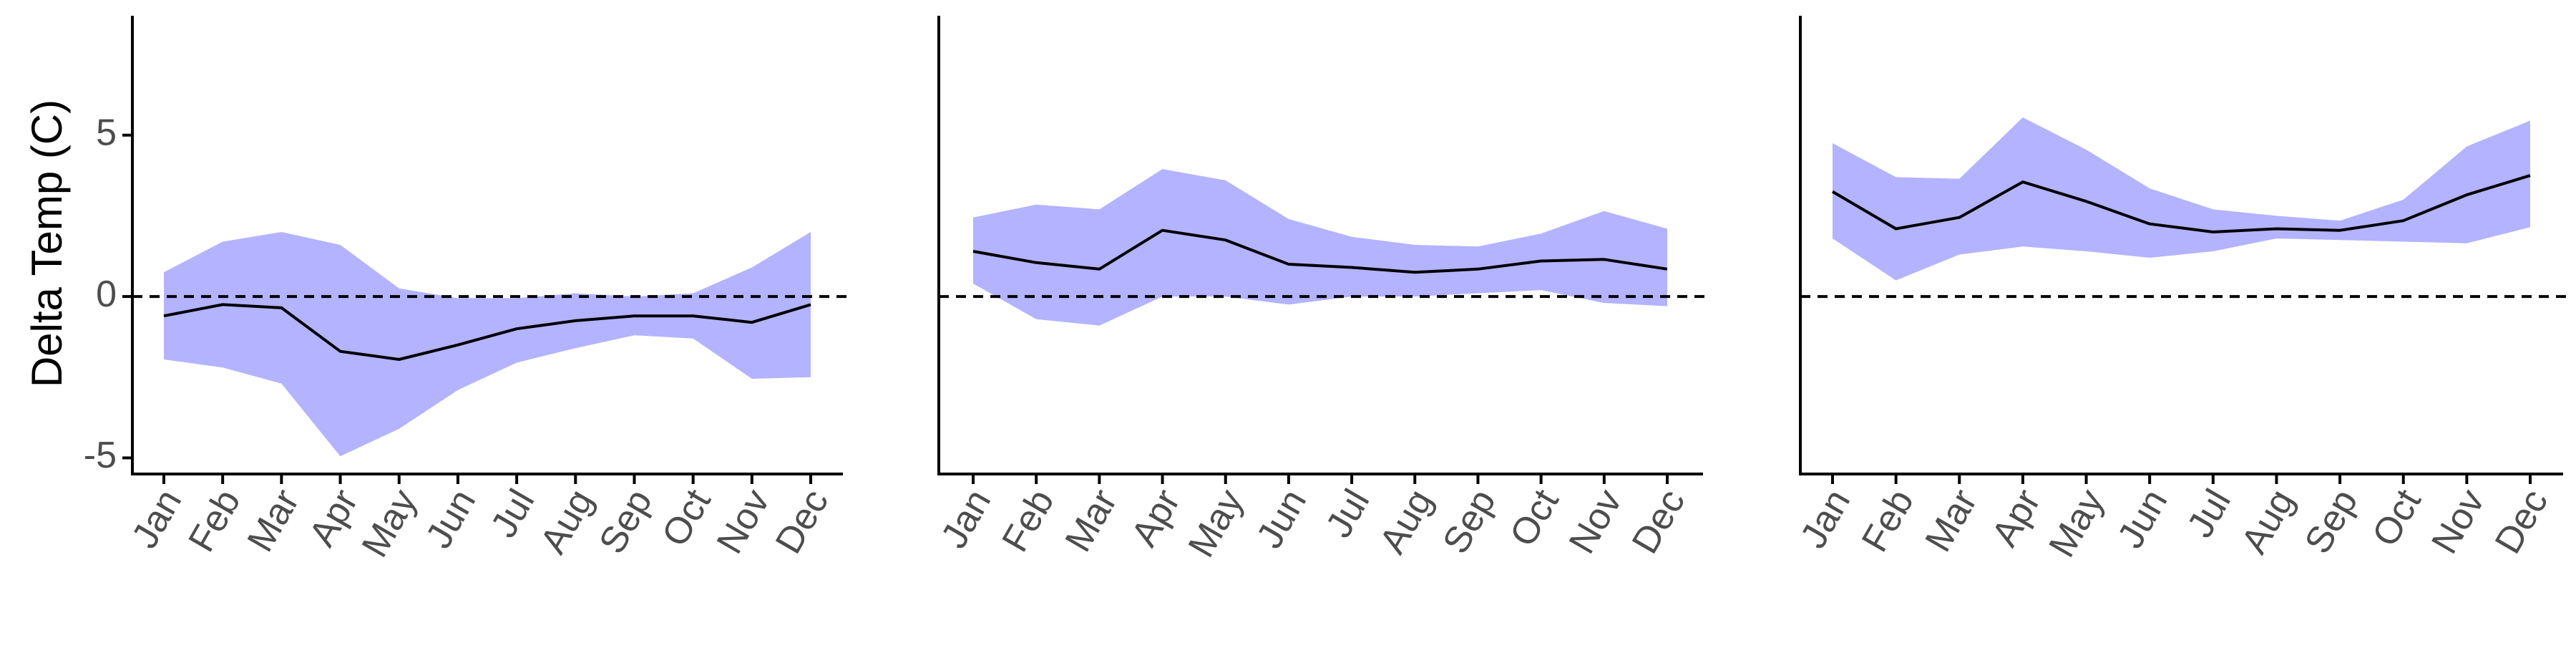  I want to click on y-axis-title: Delta Temp (C), so click(47, 244).